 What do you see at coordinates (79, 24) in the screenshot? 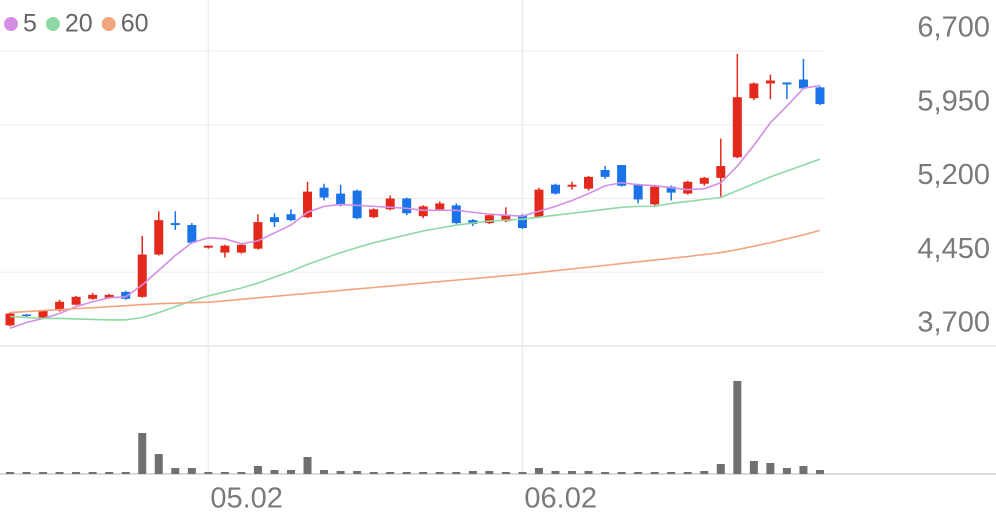
I see `legend-label: 20` at bounding box center [79, 24].